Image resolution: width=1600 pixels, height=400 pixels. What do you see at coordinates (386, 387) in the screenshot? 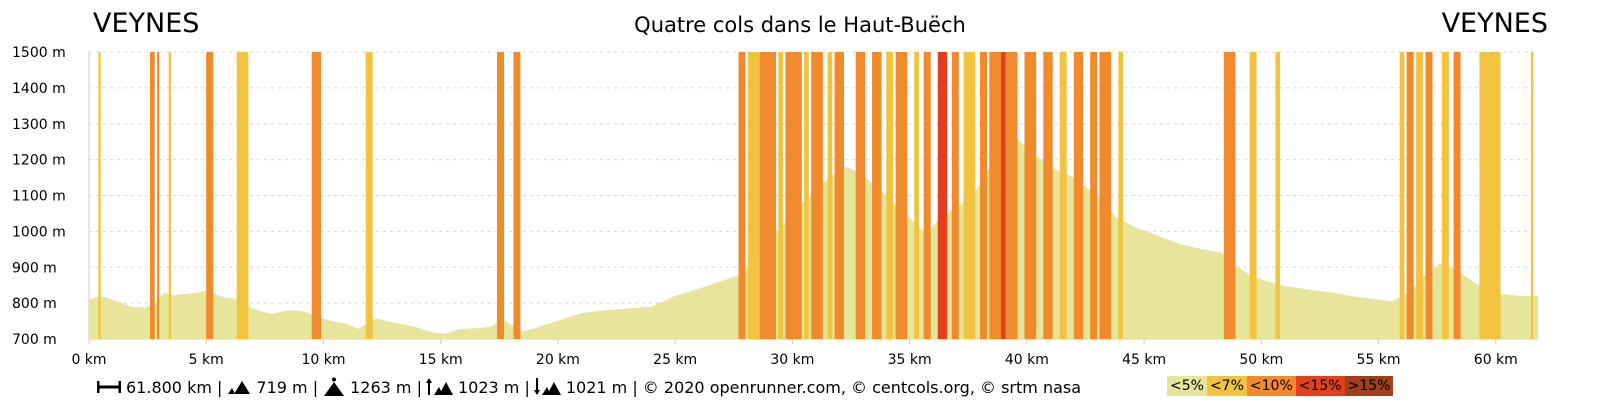
I see `max-altitude-value: 1263 m |` at bounding box center [386, 387].